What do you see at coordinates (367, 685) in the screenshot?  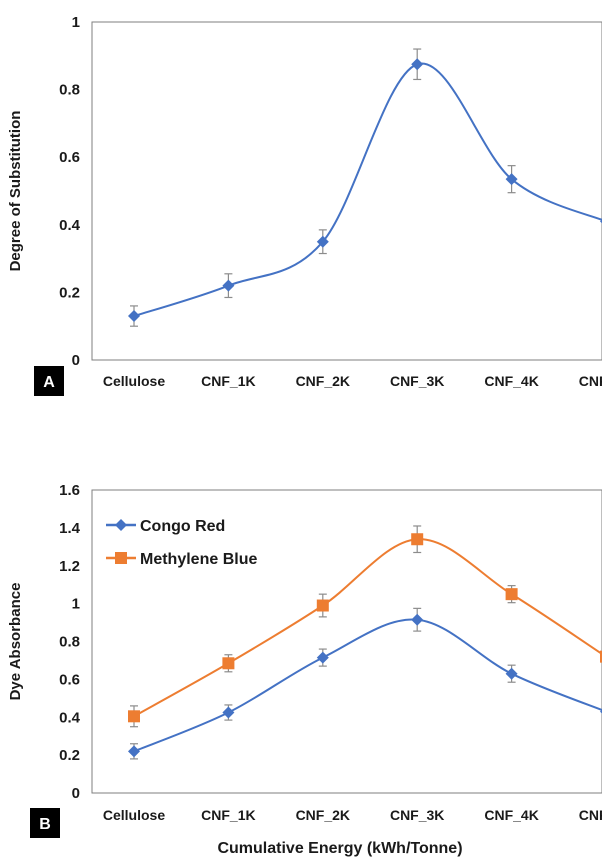 I see `series-line` at bounding box center [367, 685].